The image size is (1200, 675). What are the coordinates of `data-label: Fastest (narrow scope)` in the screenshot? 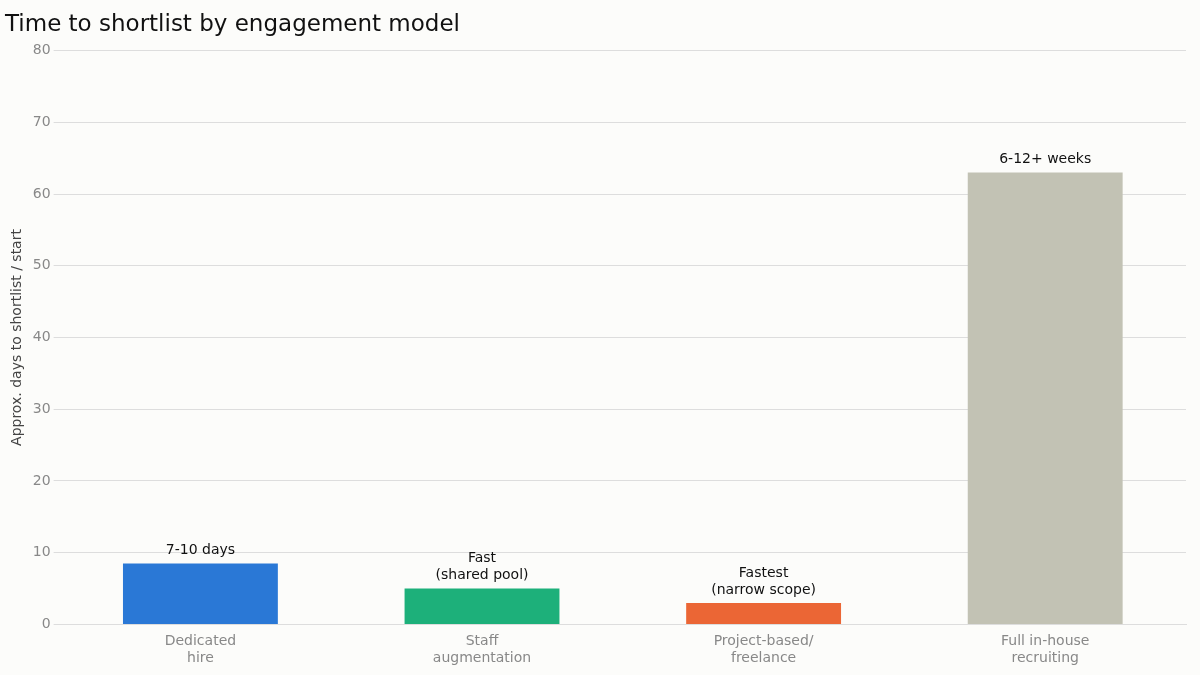 It's located at (764, 580).